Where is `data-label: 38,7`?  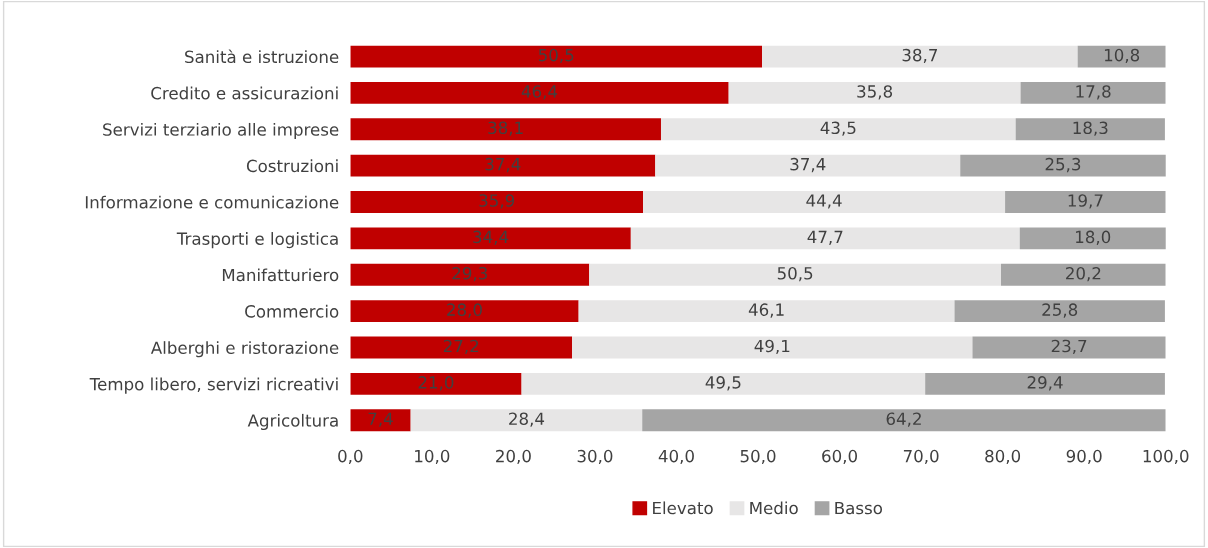
data-label: 38,7 is located at coordinates (920, 56).